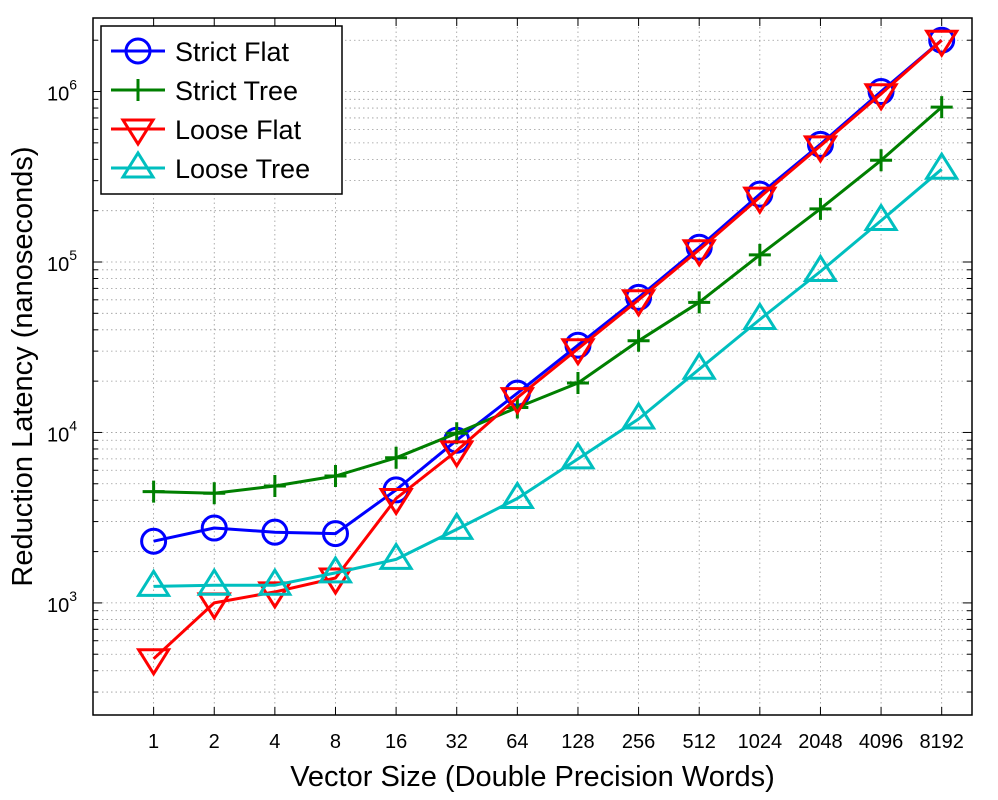 The height and width of the screenshot is (800, 998). What do you see at coordinates (73, 425) in the screenshot?
I see `y-tick-label-exponent: 4` at bounding box center [73, 425].